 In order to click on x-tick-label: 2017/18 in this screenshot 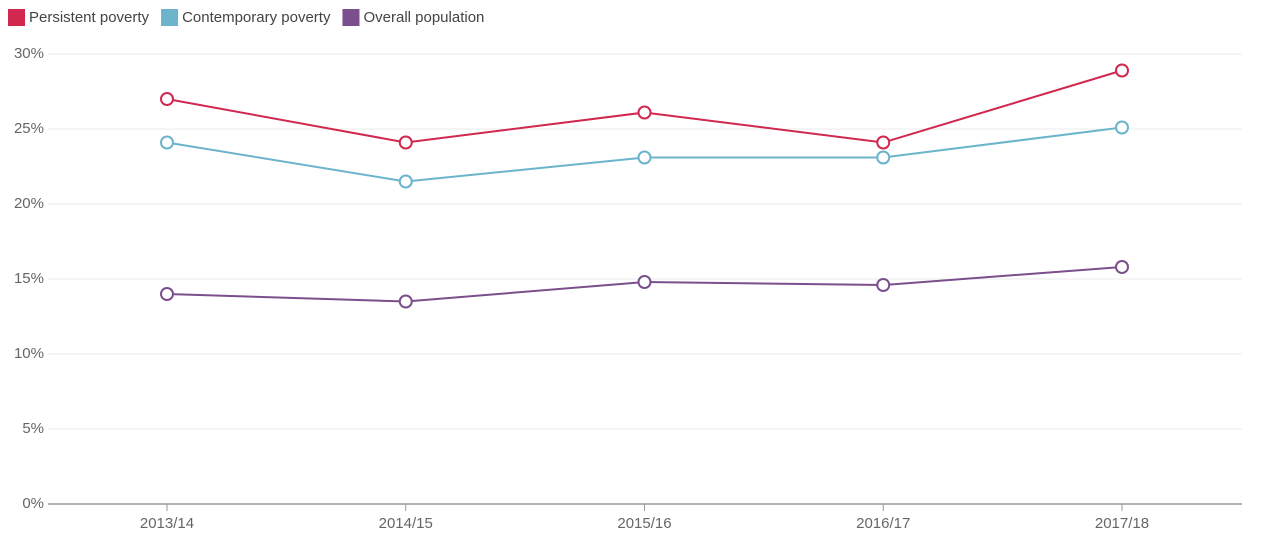, I will do `click(1122, 523)`.